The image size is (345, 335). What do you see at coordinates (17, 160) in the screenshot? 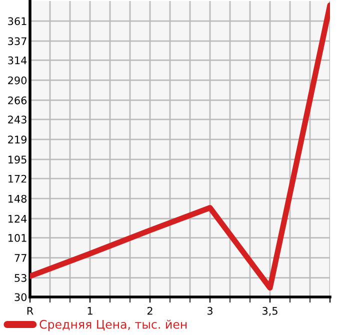
I see `y-tick-label: 195` at bounding box center [17, 160].